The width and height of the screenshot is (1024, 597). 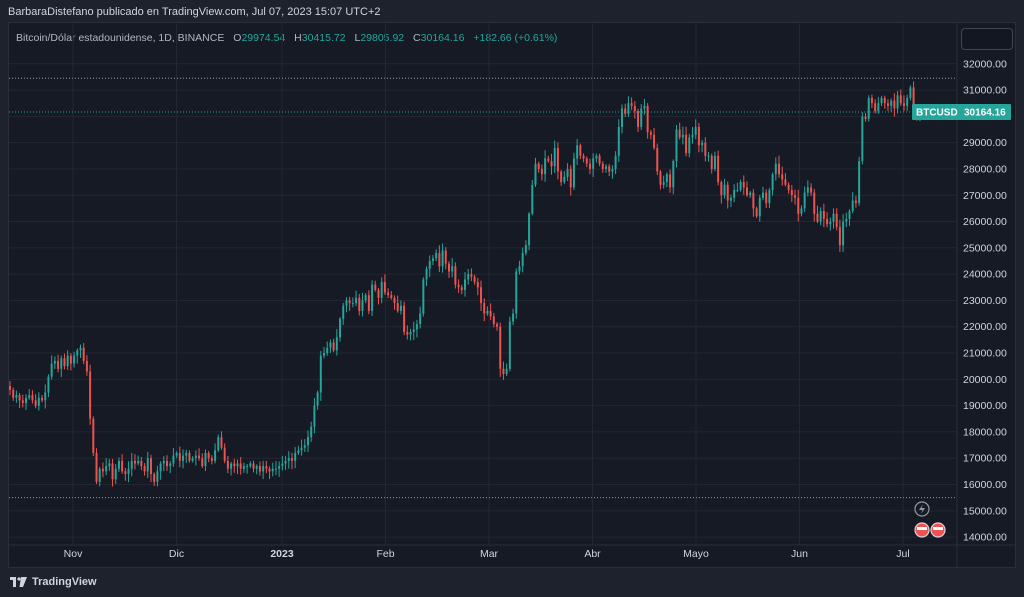 I want to click on change-value: +182.66 (+0.61%), so click(x=515, y=38).